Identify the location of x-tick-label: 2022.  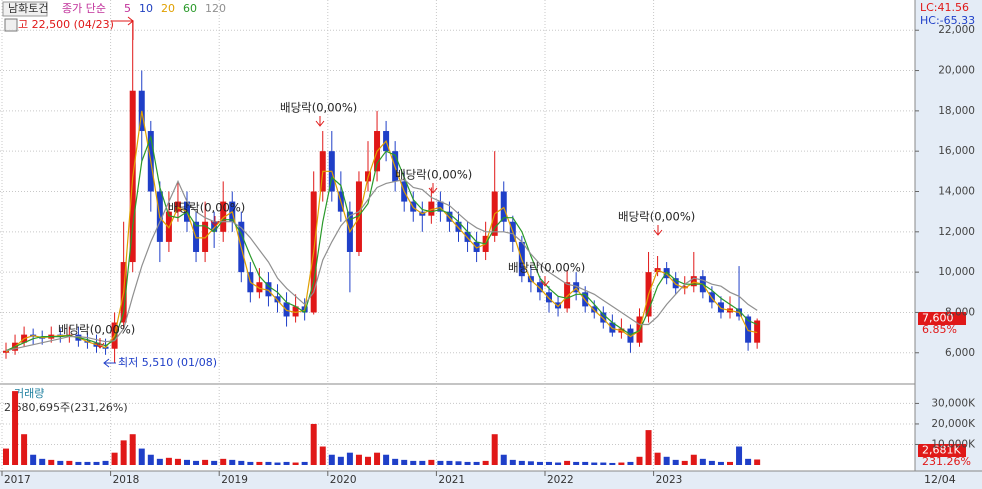
(560, 480).